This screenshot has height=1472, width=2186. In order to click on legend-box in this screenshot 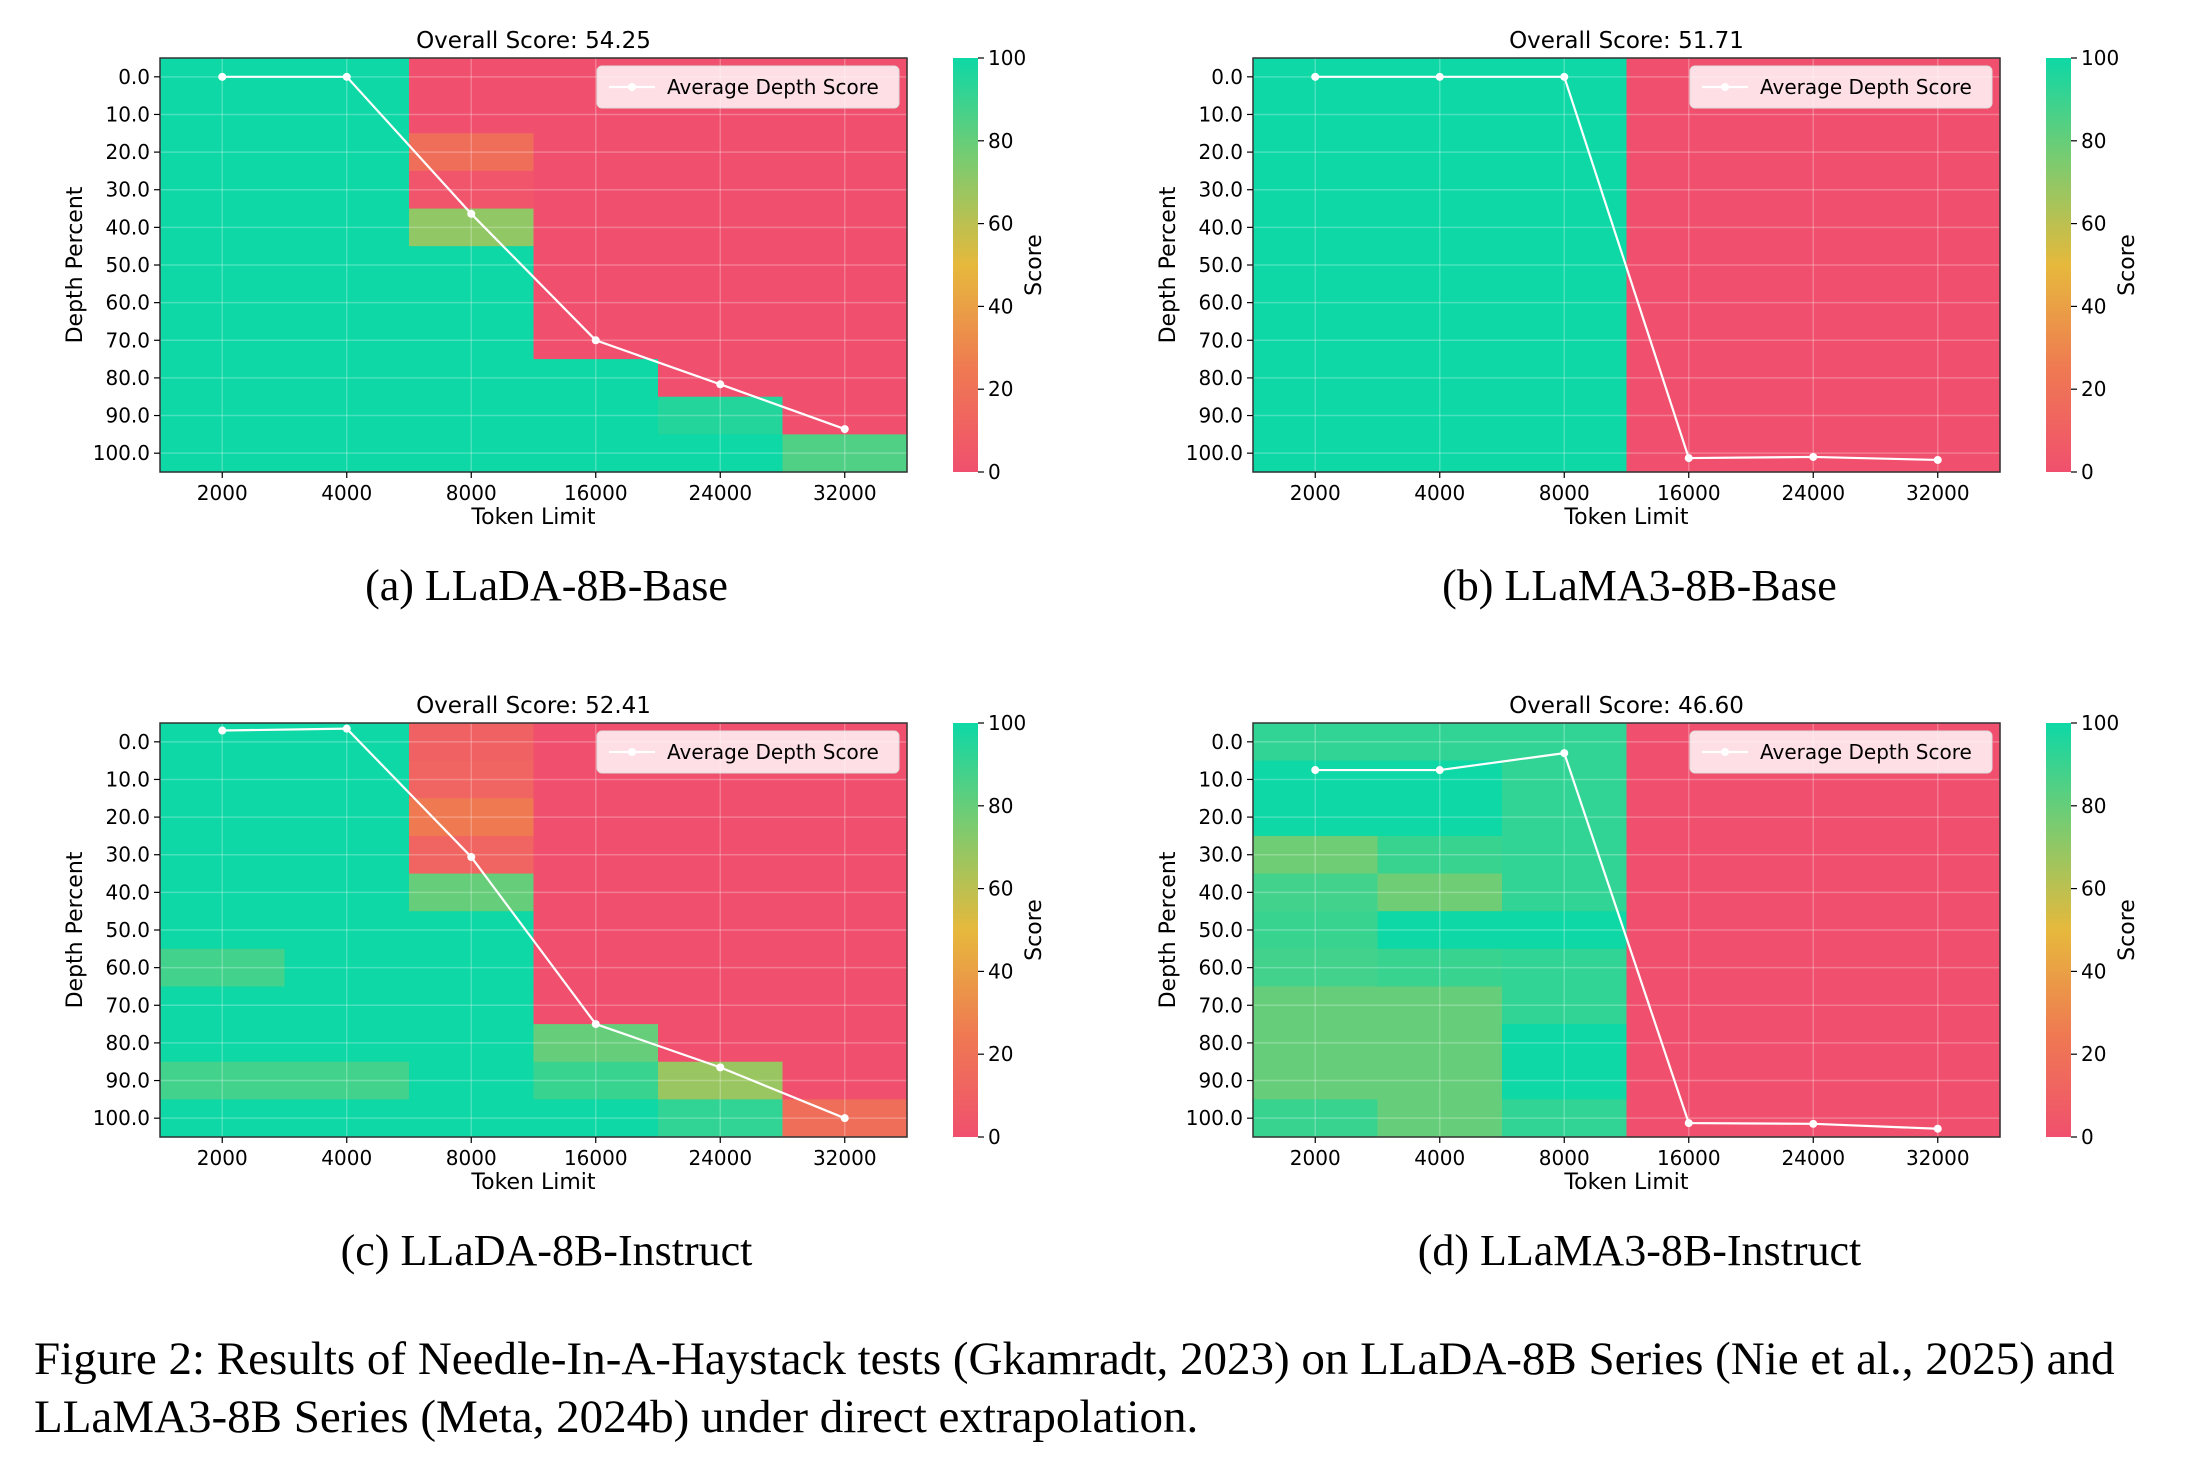, I will do `click(1841, 752)`.